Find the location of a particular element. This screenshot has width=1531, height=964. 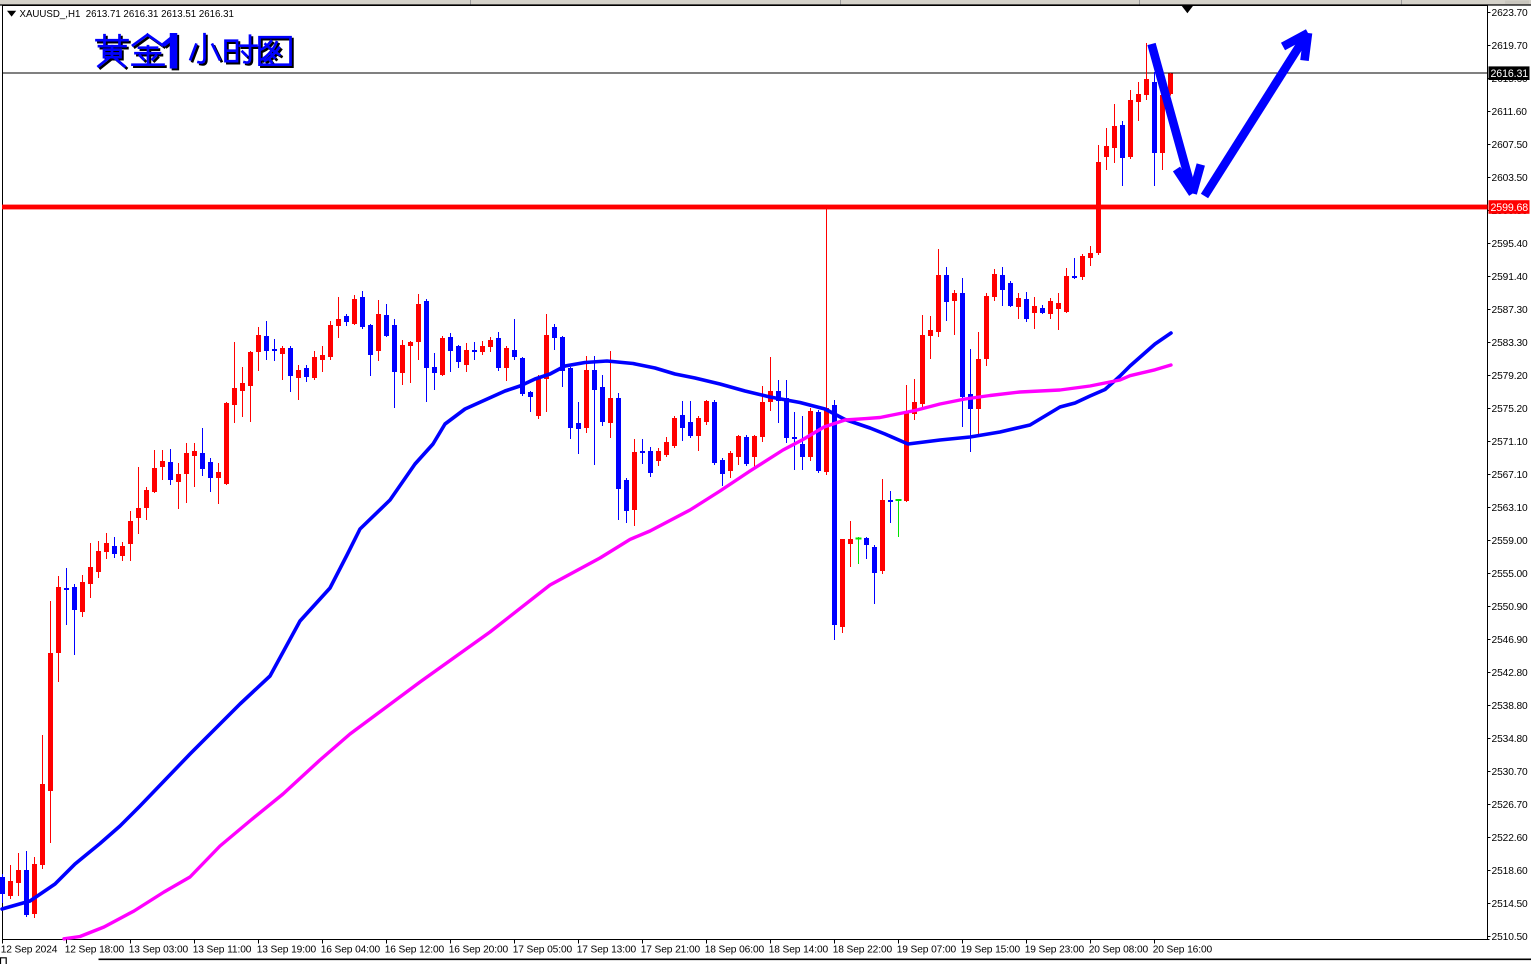

svg-text: 2575.20 is located at coordinates (1510, 409).